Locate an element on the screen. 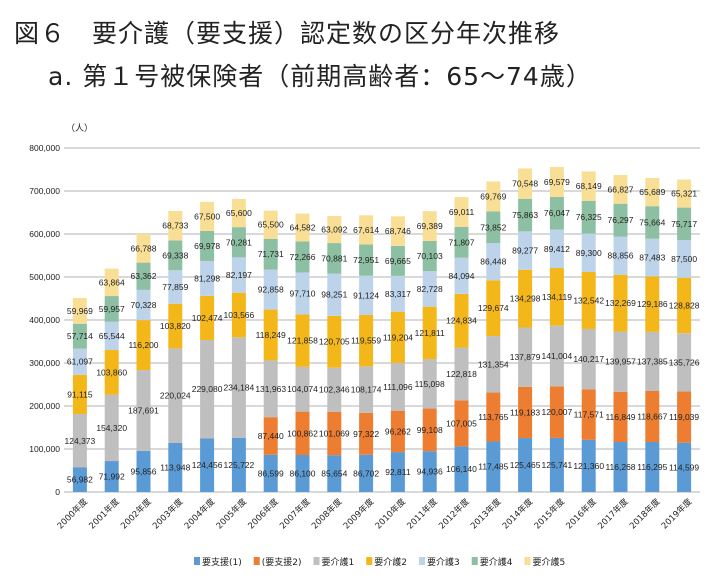  y-tick-label: 0 is located at coordinates (57, 492).